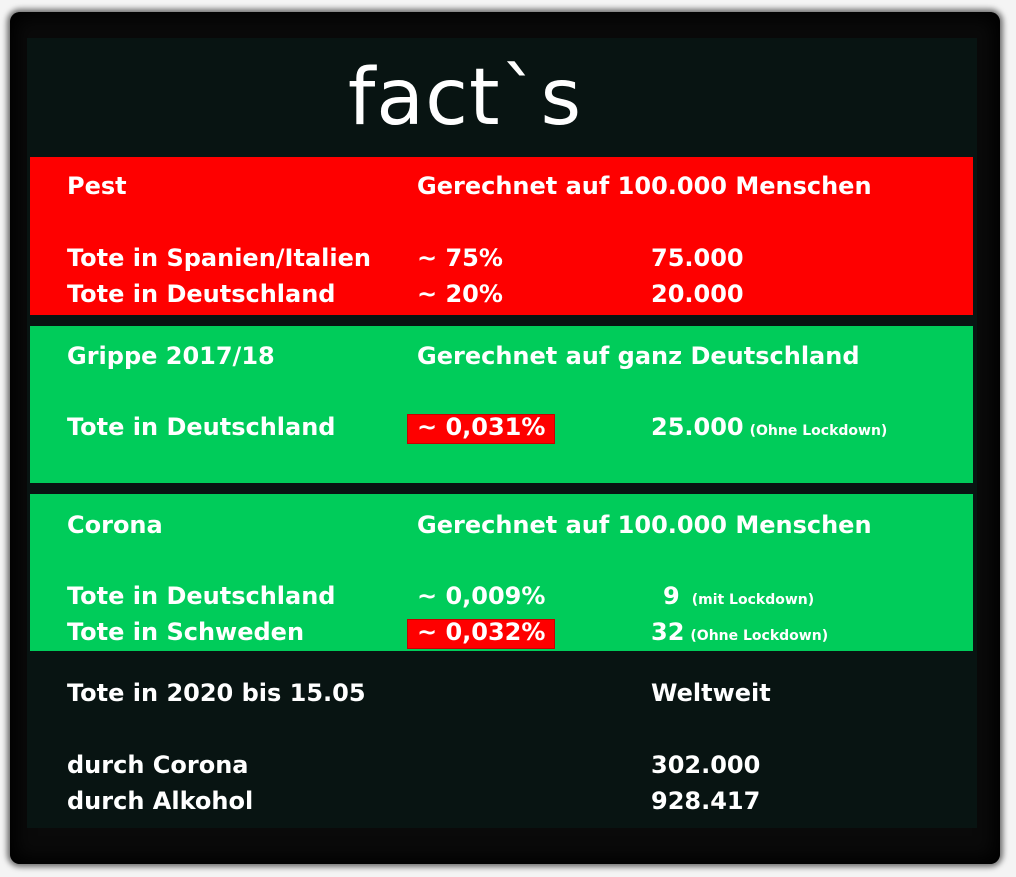  I want to click on corona-row-label: Tote in Schweden, so click(186, 632).